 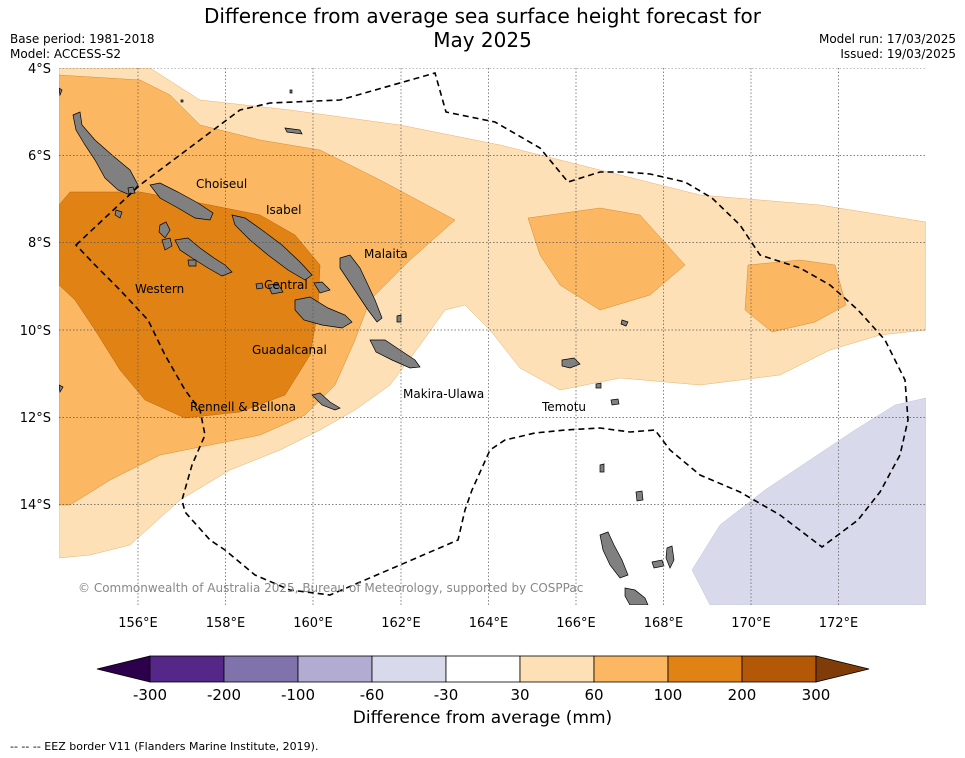 I want to click on island-florida, so click(x=275, y=289).